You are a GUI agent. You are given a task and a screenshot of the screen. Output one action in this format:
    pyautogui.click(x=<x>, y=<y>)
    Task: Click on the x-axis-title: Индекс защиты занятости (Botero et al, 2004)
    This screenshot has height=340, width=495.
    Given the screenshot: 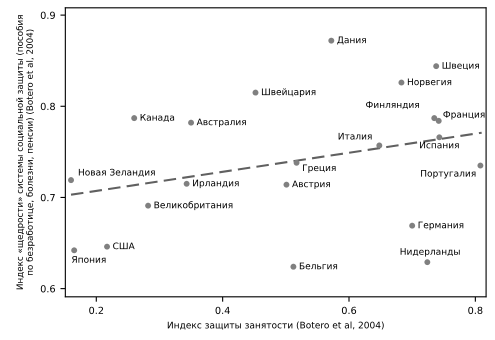 What is the action you would take?
    pyautogui.click(x=276, y=326)
    